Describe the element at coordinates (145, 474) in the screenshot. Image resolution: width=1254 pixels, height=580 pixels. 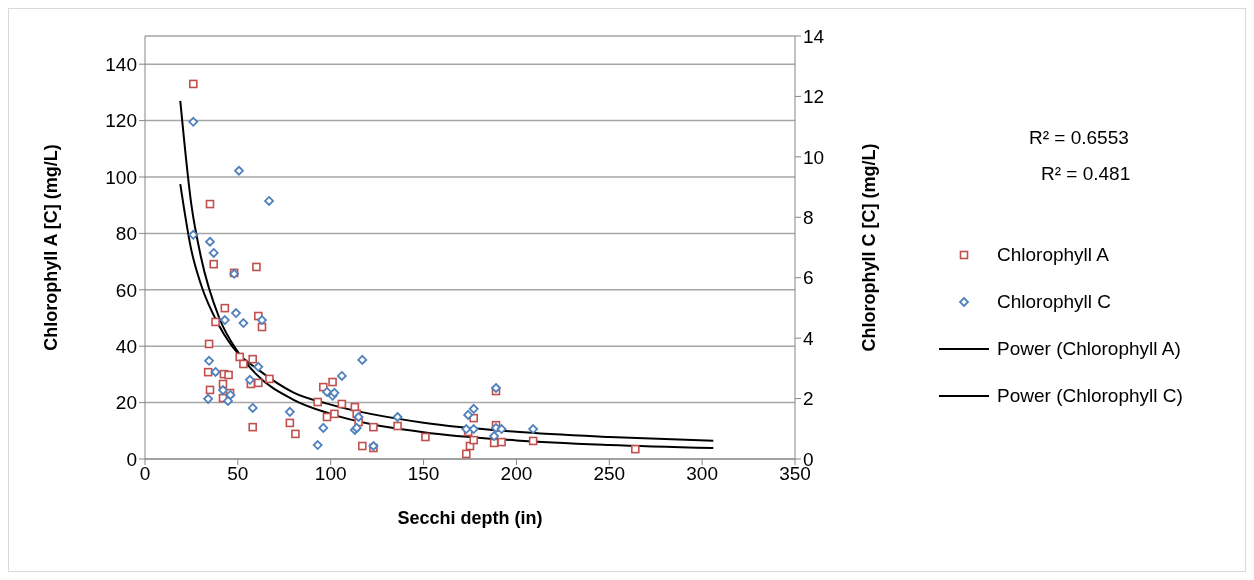
I see `x-tick-label: 0` at that location.